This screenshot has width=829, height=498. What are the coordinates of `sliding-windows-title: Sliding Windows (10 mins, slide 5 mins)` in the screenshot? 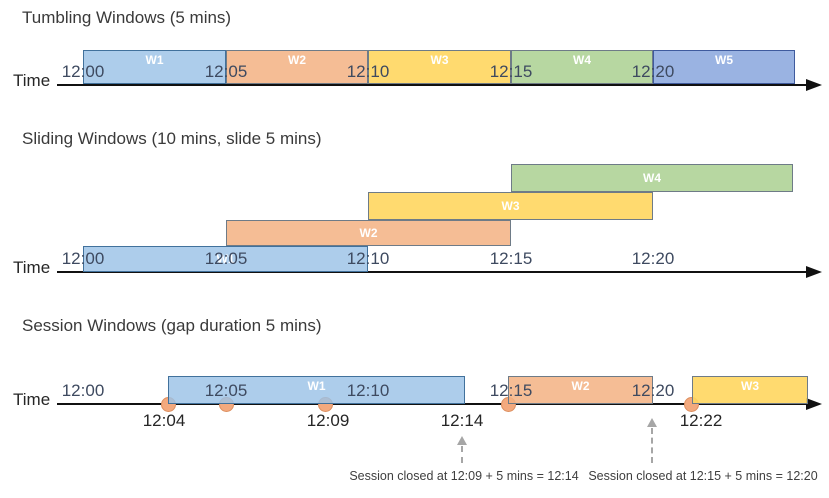 It's located at (172, 138).